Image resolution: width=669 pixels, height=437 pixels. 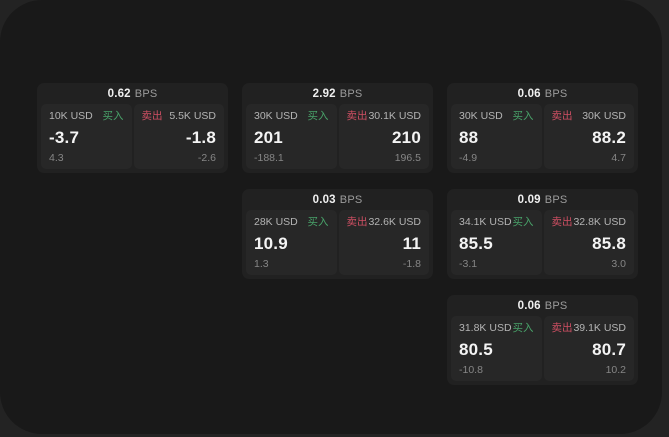 What do you see at coordinates (407, 158) in the screenshot?
I see `sell-delta: 196.5` at bounding box center [407, 158].